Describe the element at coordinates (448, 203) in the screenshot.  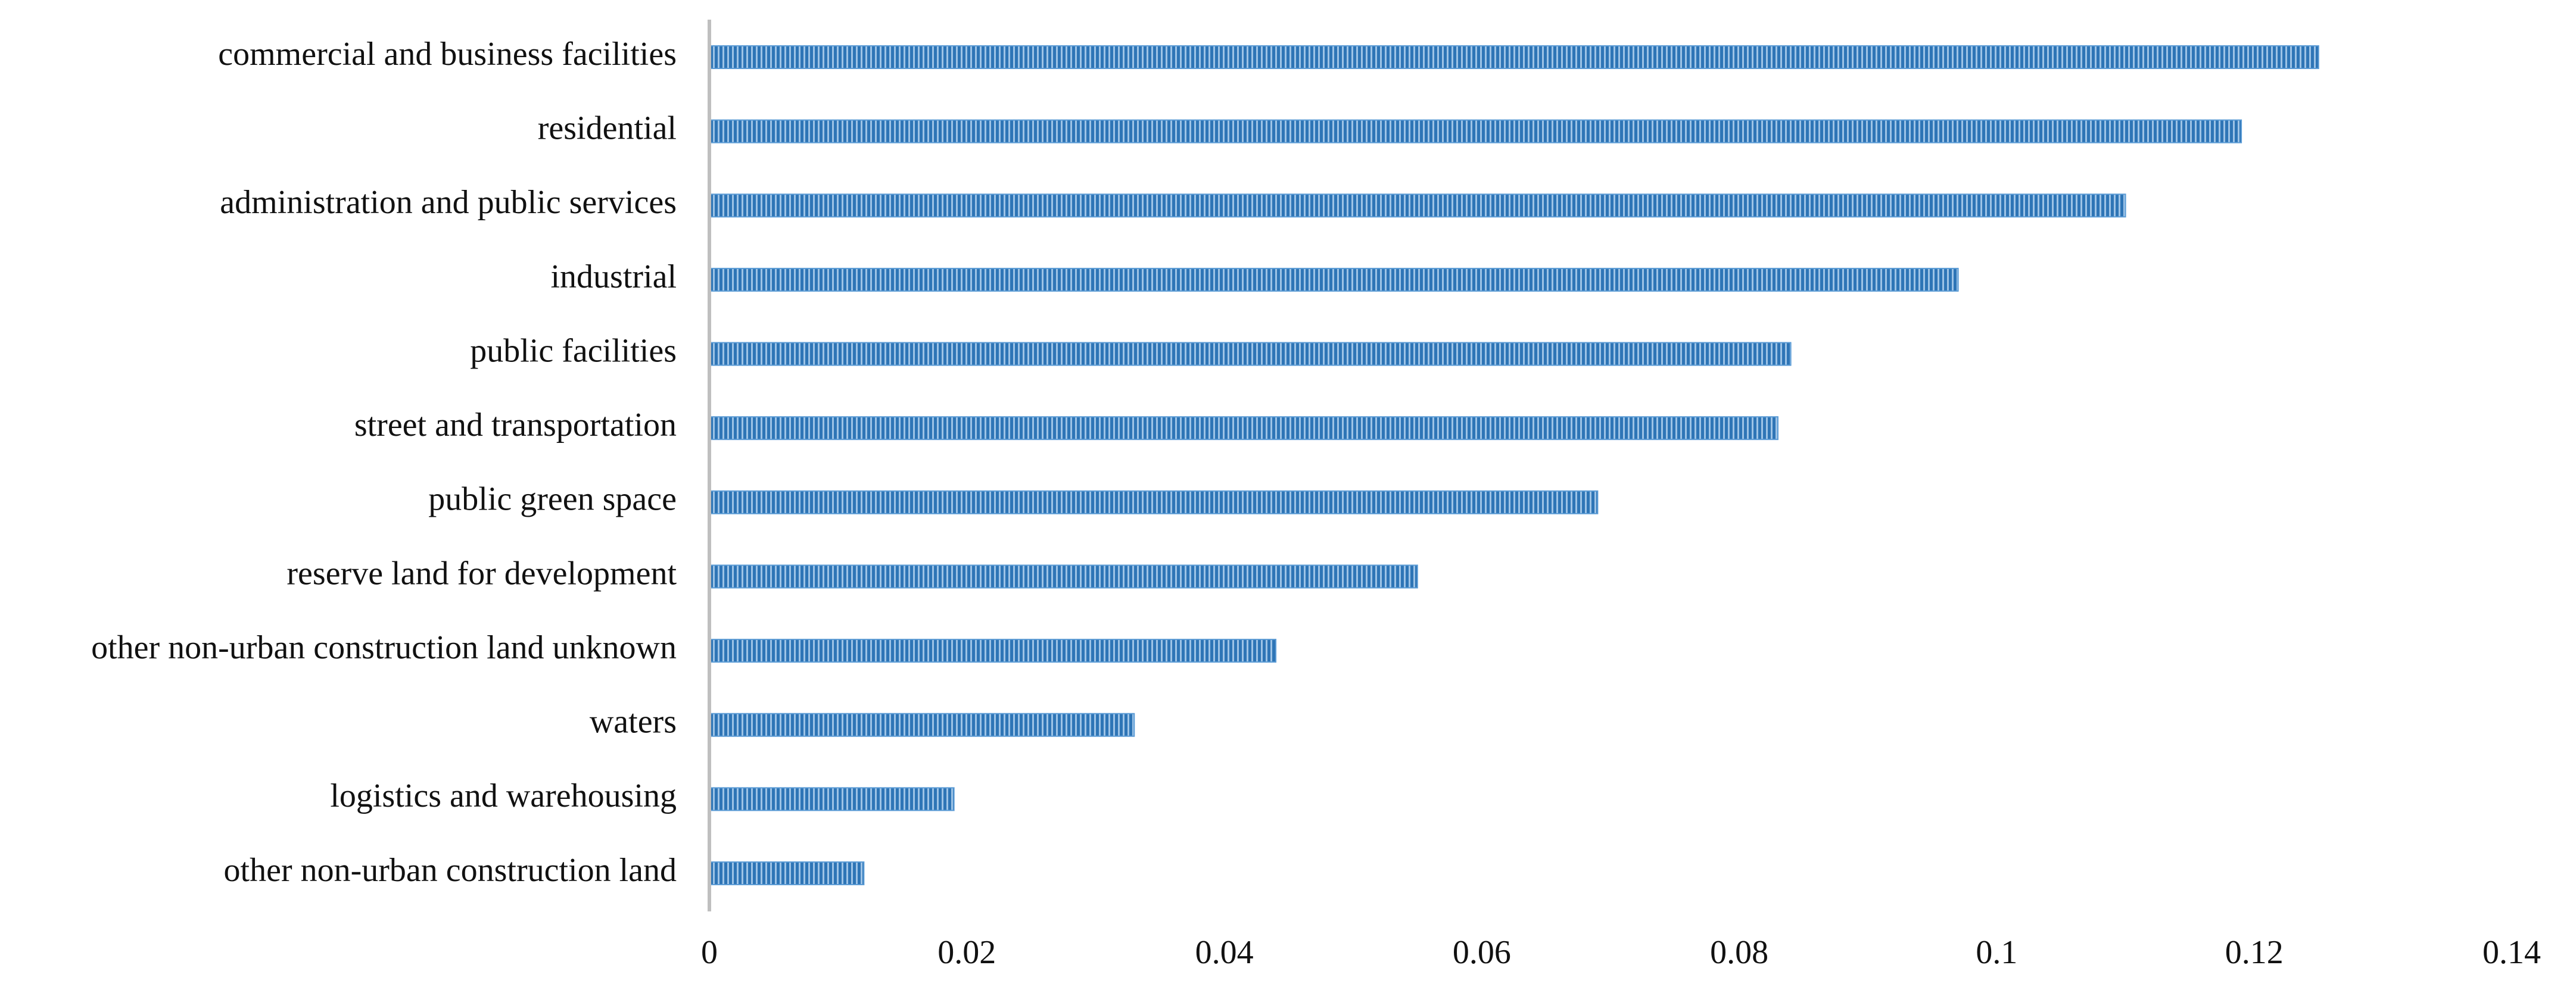
I see `y-tick-label: administration and public services` at that location.